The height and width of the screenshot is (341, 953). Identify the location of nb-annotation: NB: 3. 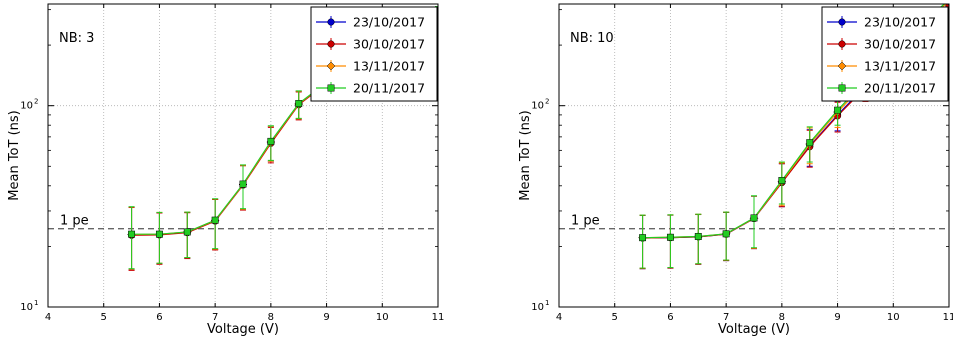
(76, 38).